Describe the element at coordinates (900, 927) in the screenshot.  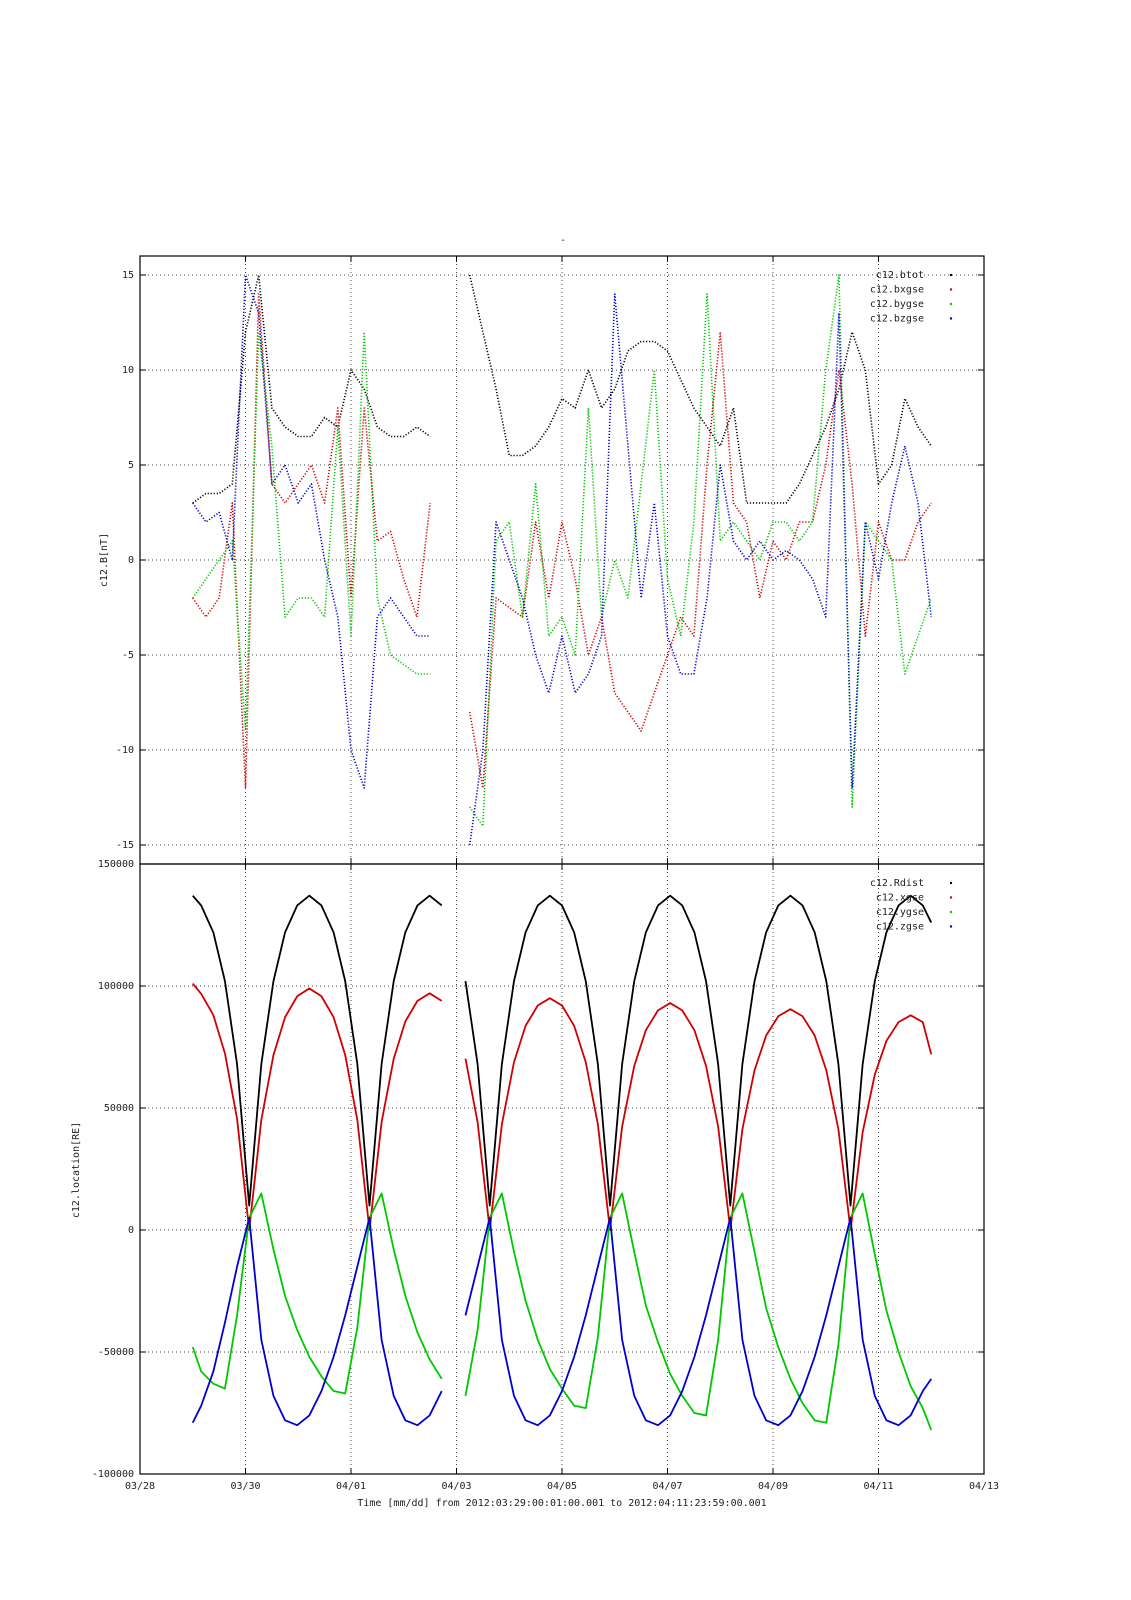
I see `legend-label: c12.zgse` at that location.